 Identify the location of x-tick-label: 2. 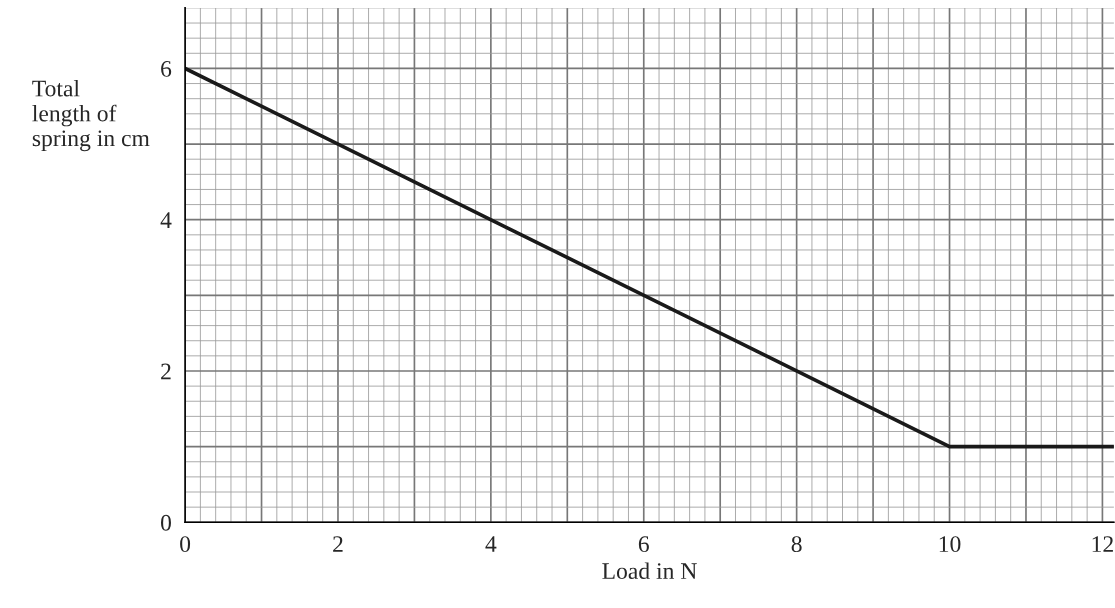
(338, 544).